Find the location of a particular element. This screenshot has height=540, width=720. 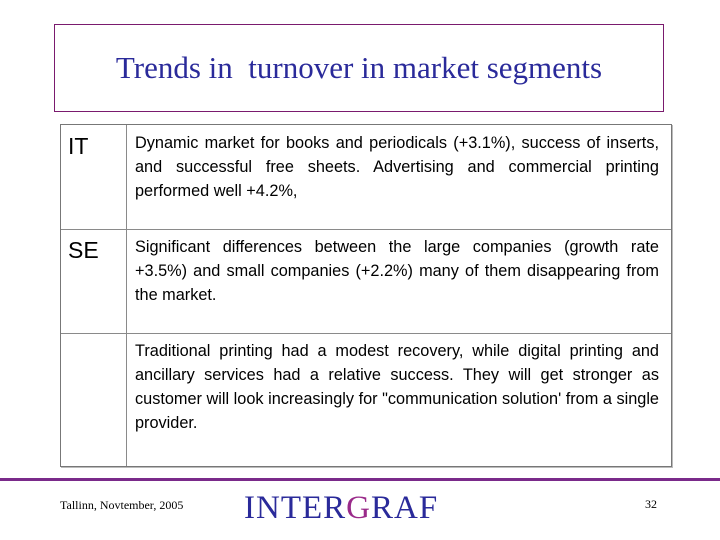

footer-divider is located at coordinates (360, 479).